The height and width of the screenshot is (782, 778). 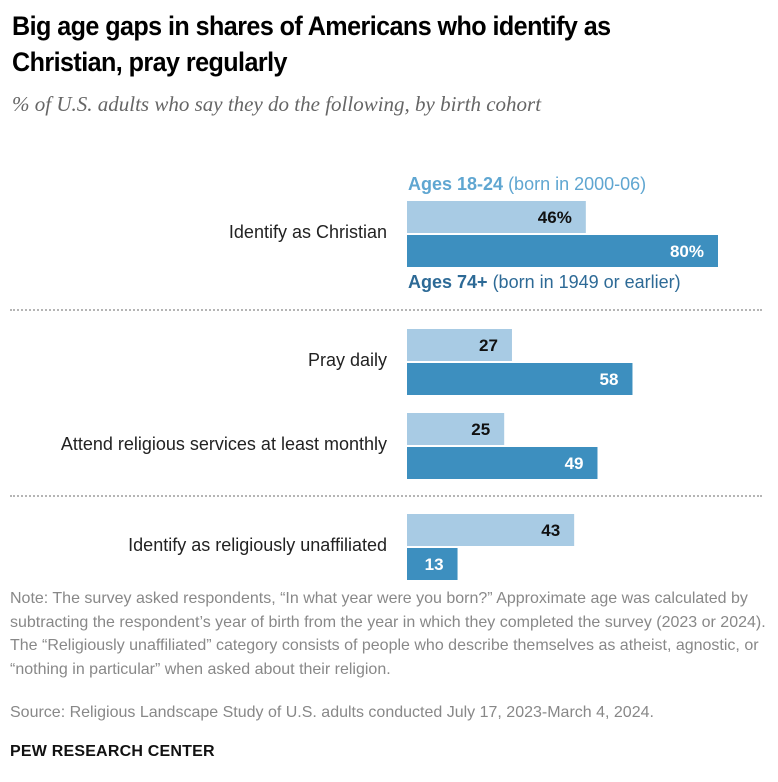 What do you see at coordinates (112, 751) in the screenshot?
I see `brand-logo-text: PEW RESEARCH CENTER` at bounding box center [112, 751].